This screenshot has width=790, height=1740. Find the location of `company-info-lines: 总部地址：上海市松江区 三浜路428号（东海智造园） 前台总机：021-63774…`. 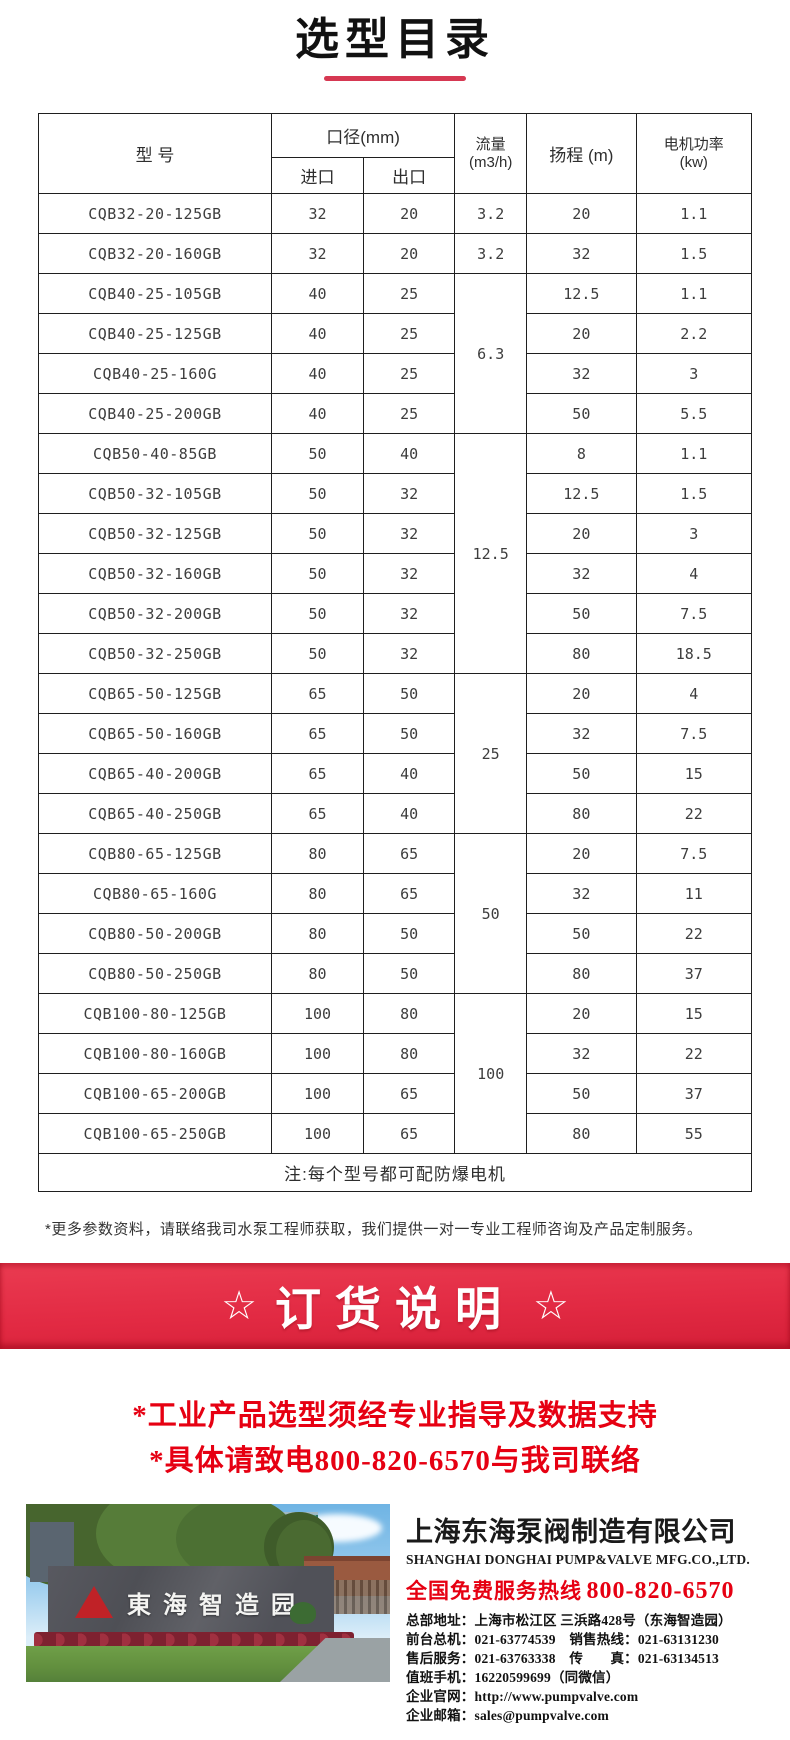

company-info-lines: 总部地址：上海市松江区 三浜路428号（东海智造园） 前台总机：021-63774… is located at coordinates (585, 1668).